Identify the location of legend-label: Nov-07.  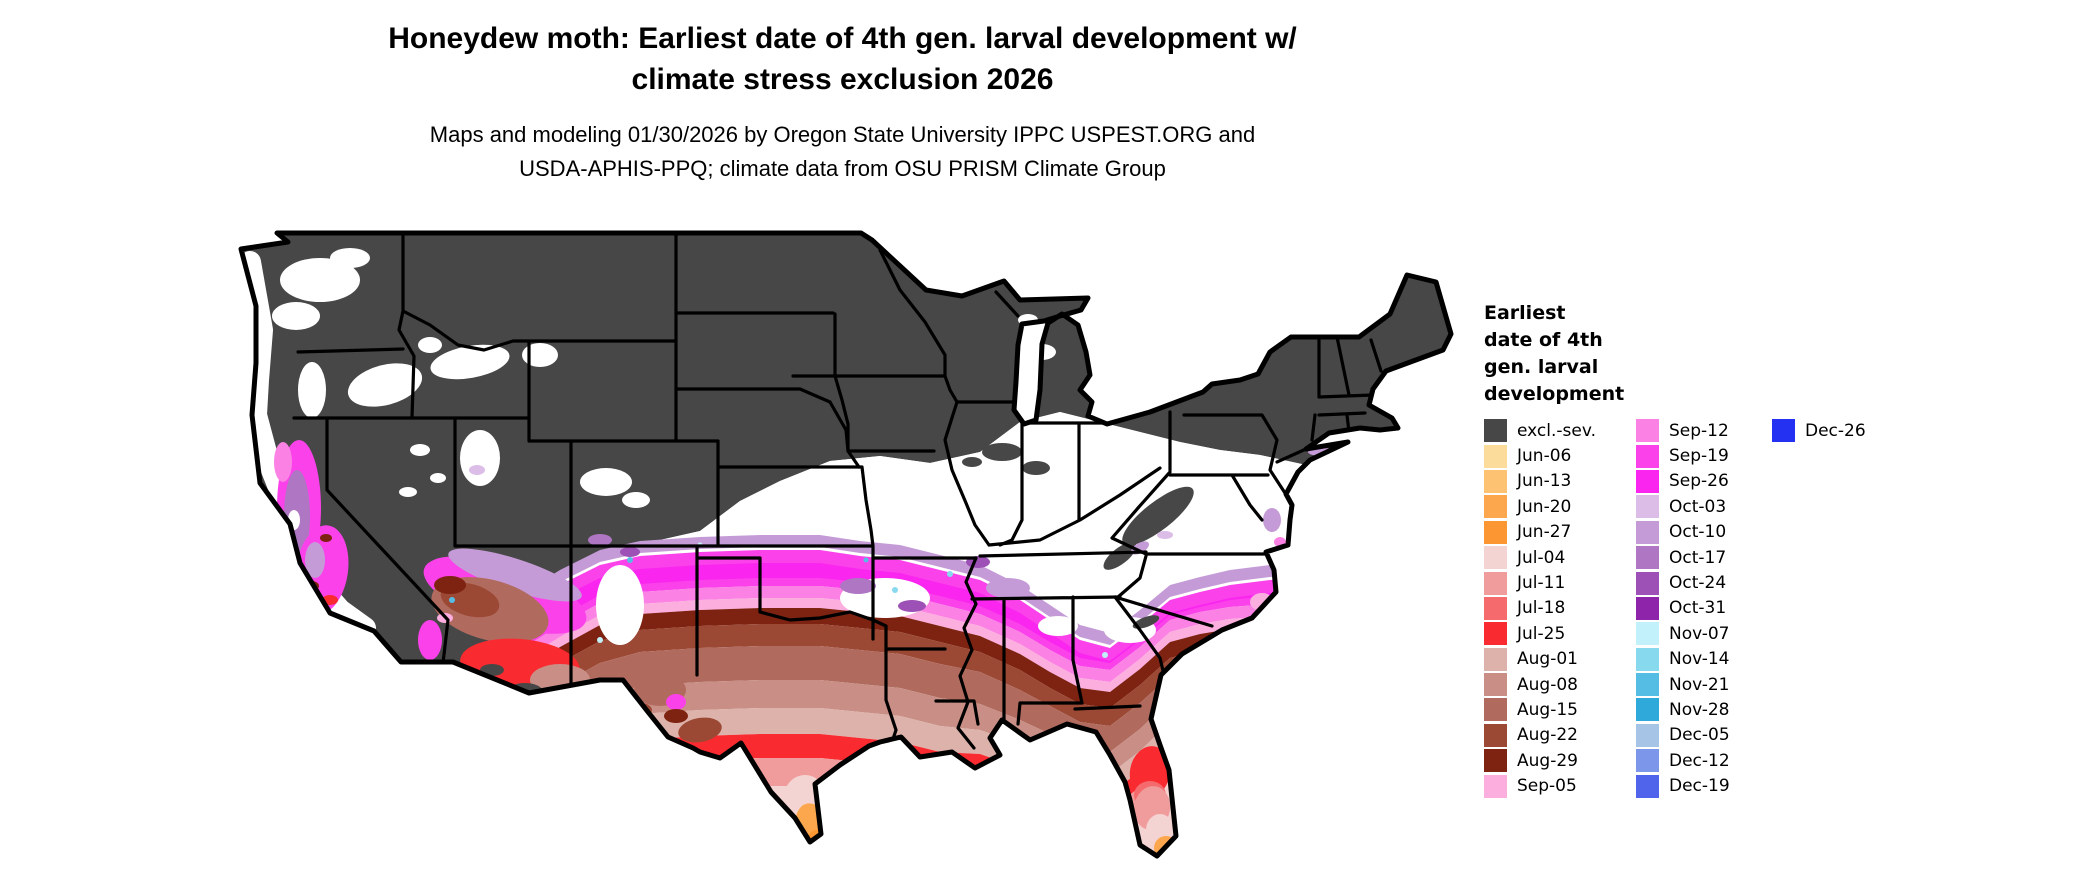
(1699, 633).